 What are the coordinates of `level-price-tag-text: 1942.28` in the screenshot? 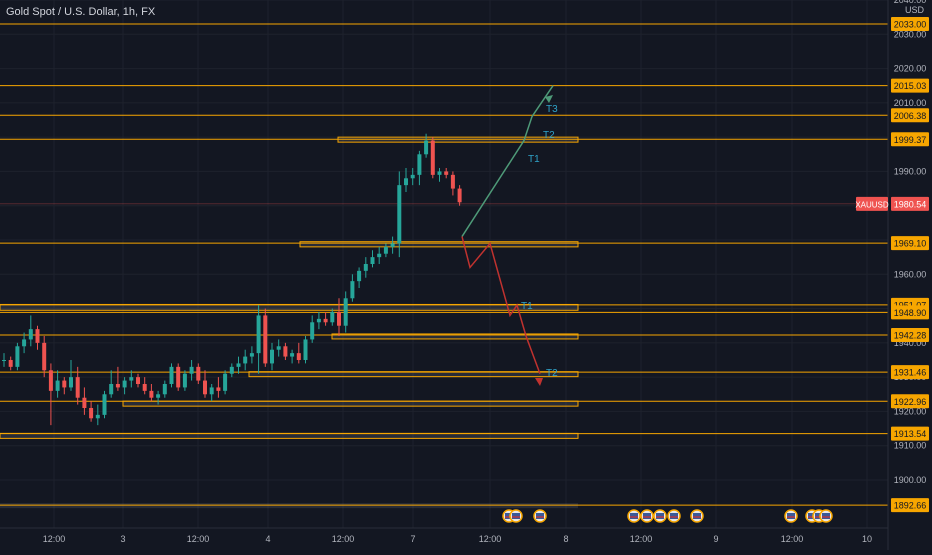 It's located at (910, 336).